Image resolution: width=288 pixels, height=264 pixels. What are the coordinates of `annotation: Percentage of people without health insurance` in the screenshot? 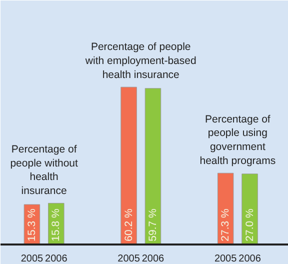 It's located at (44, 170).